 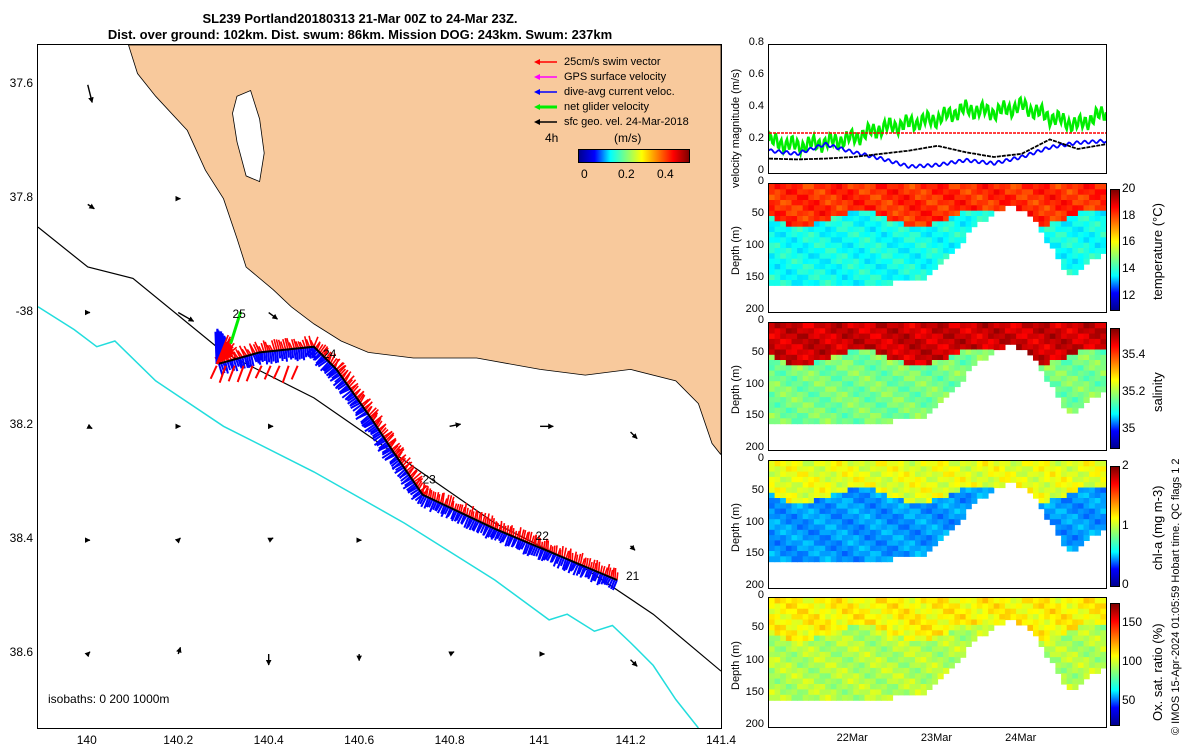 What do you see at coordinates (606, 107) in the screenshot?
I see `legend-label: net glider velocity` at bounding box center [606, 107].